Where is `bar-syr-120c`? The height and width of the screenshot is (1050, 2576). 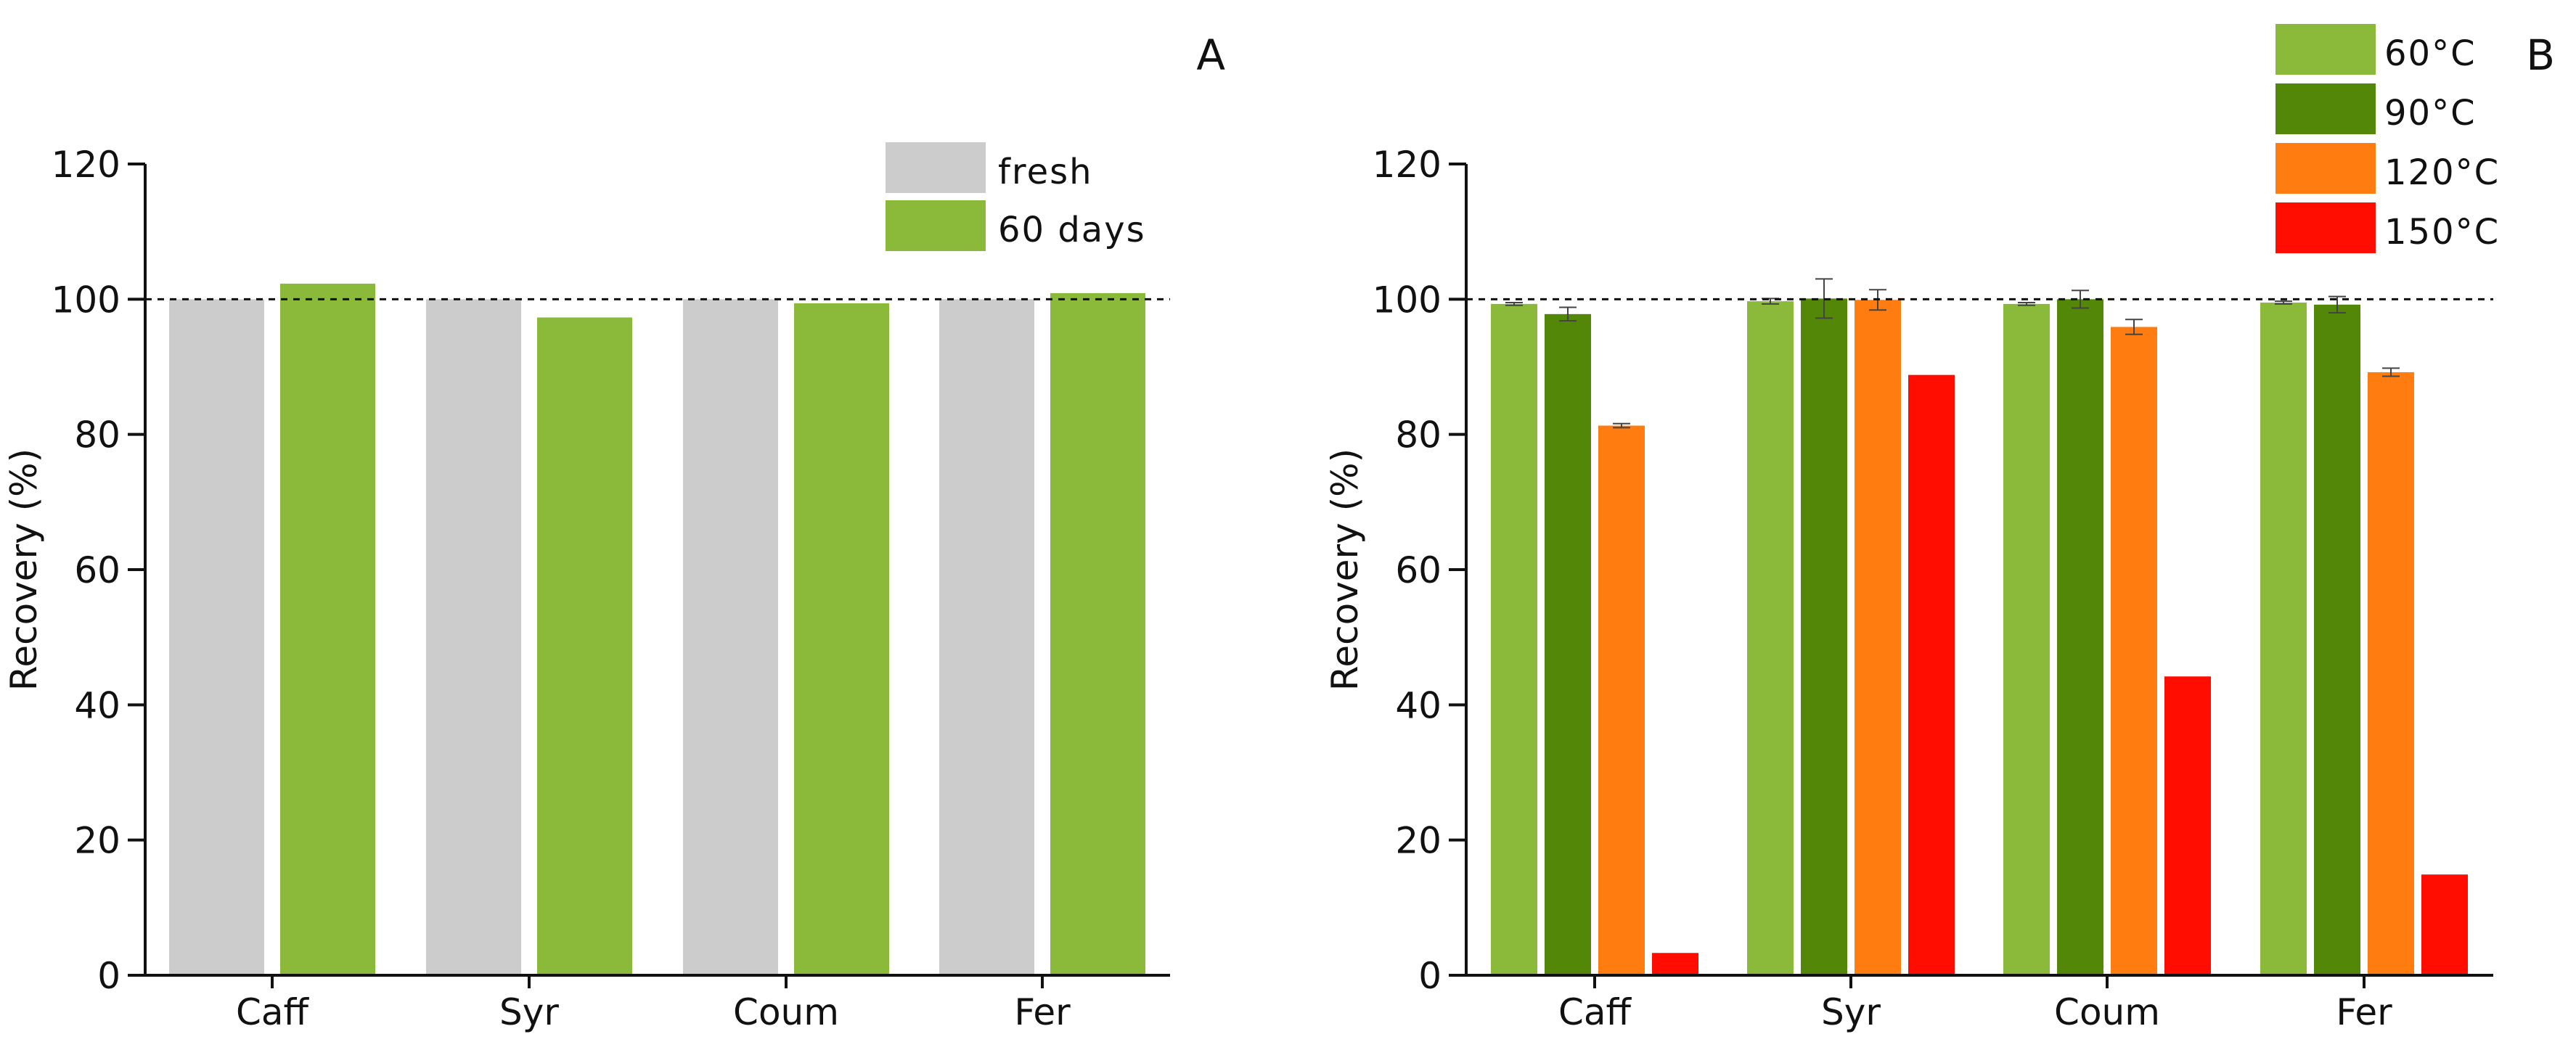 bar-syr-120c is located at coordinates (1878, 637).